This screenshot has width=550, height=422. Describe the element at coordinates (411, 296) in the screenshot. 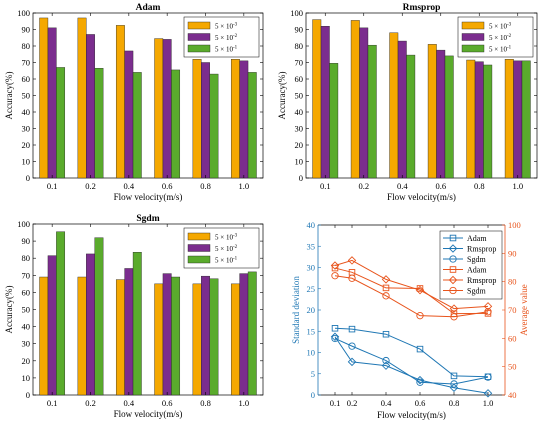

I see `series-sgdm-right` at that location.